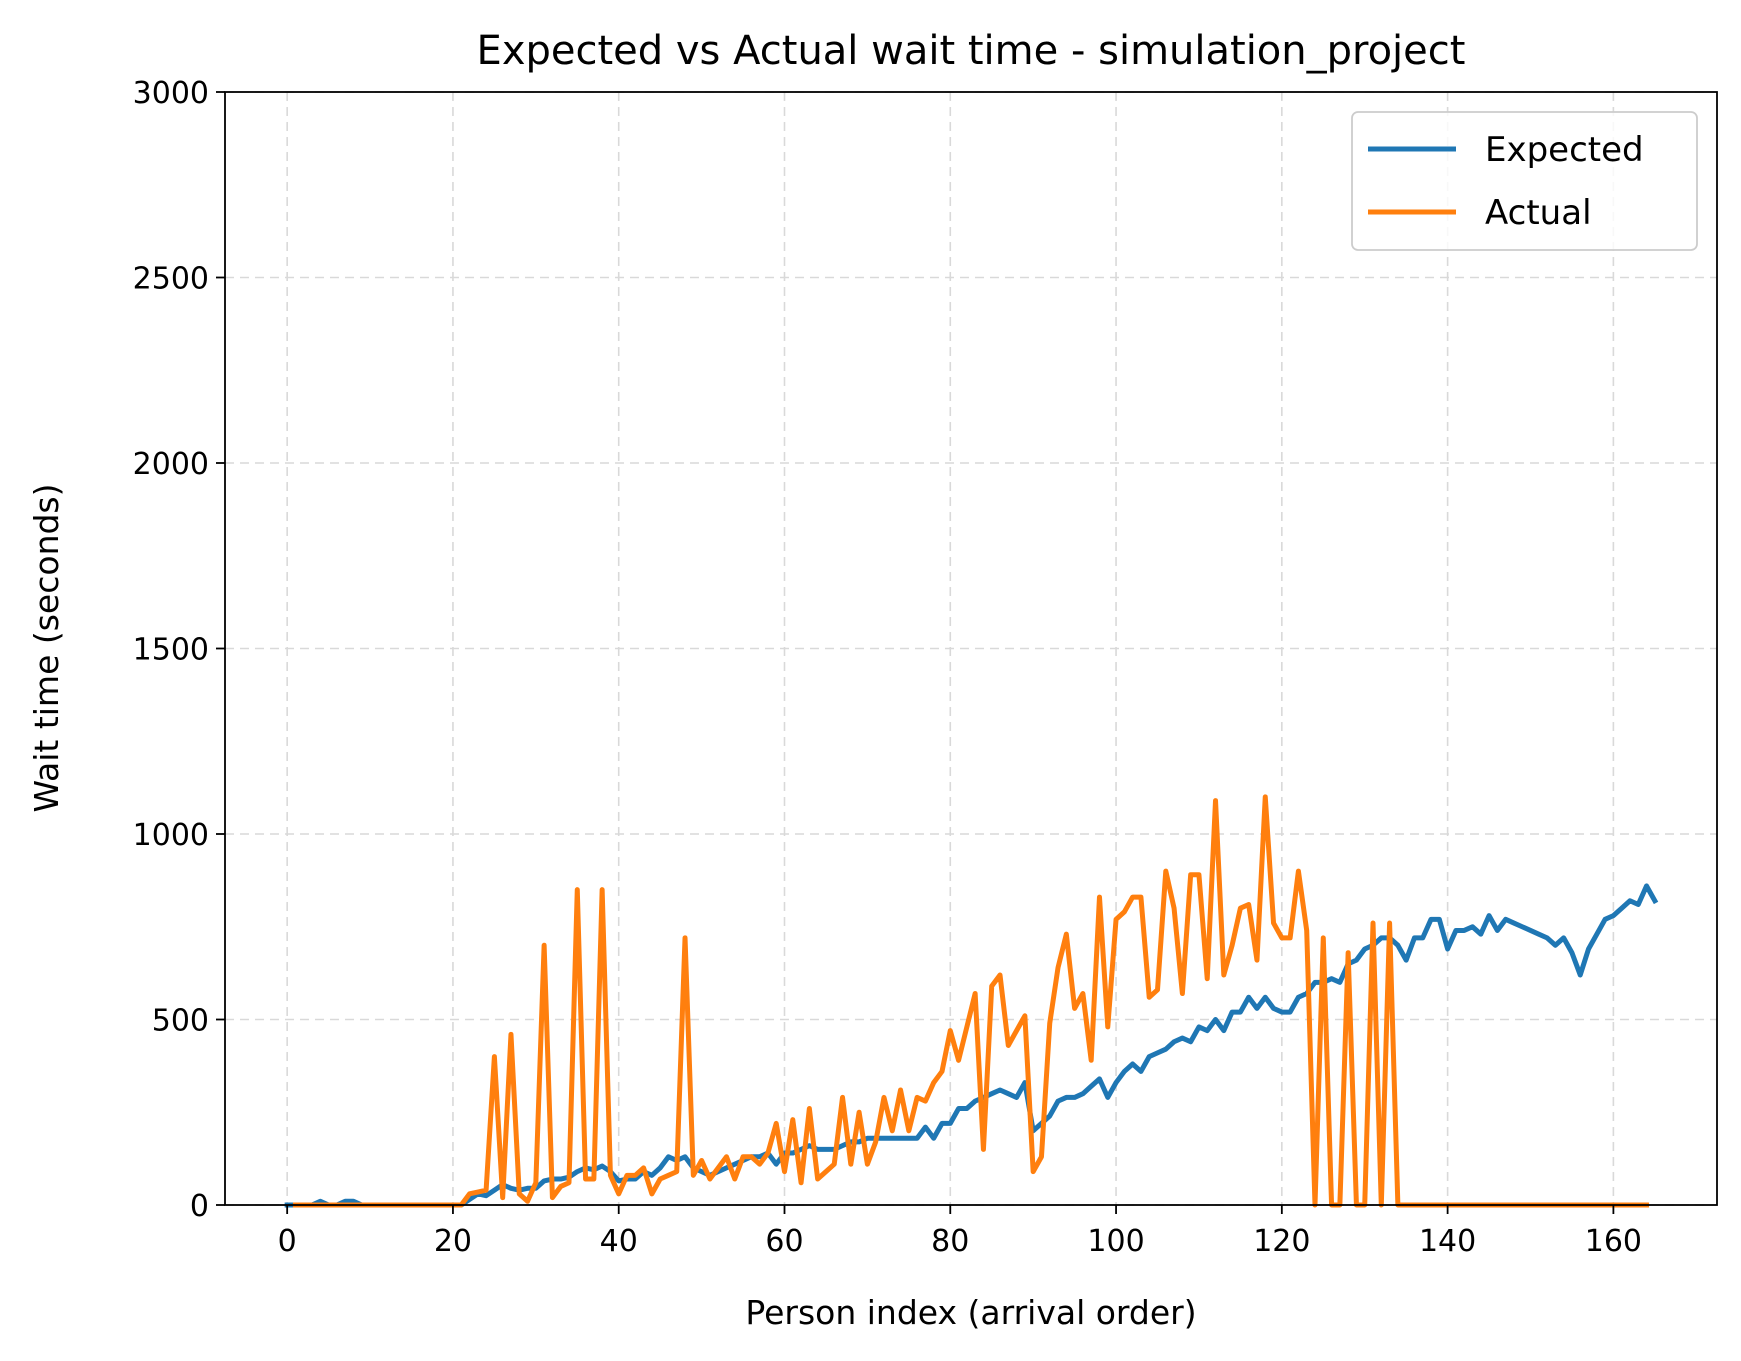 This screenshot has height=1361, width=1741. Describe the element at coordinates (1538, 213) in the screenshot. I see `legend-label-actual: Actual` at that location.